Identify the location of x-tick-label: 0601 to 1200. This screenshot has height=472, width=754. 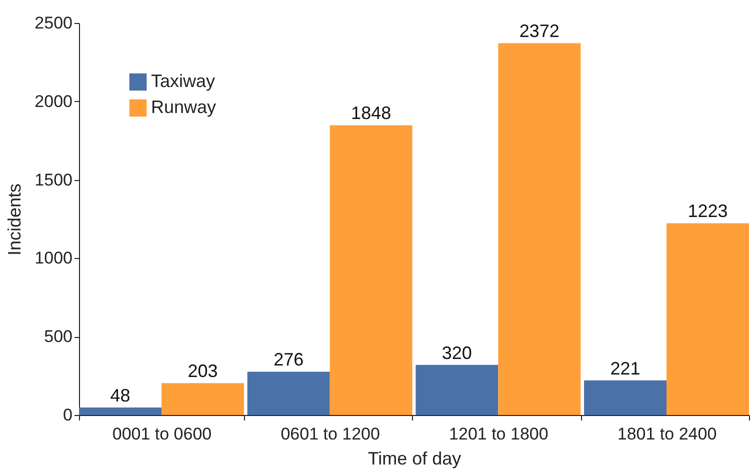
(330, 434).